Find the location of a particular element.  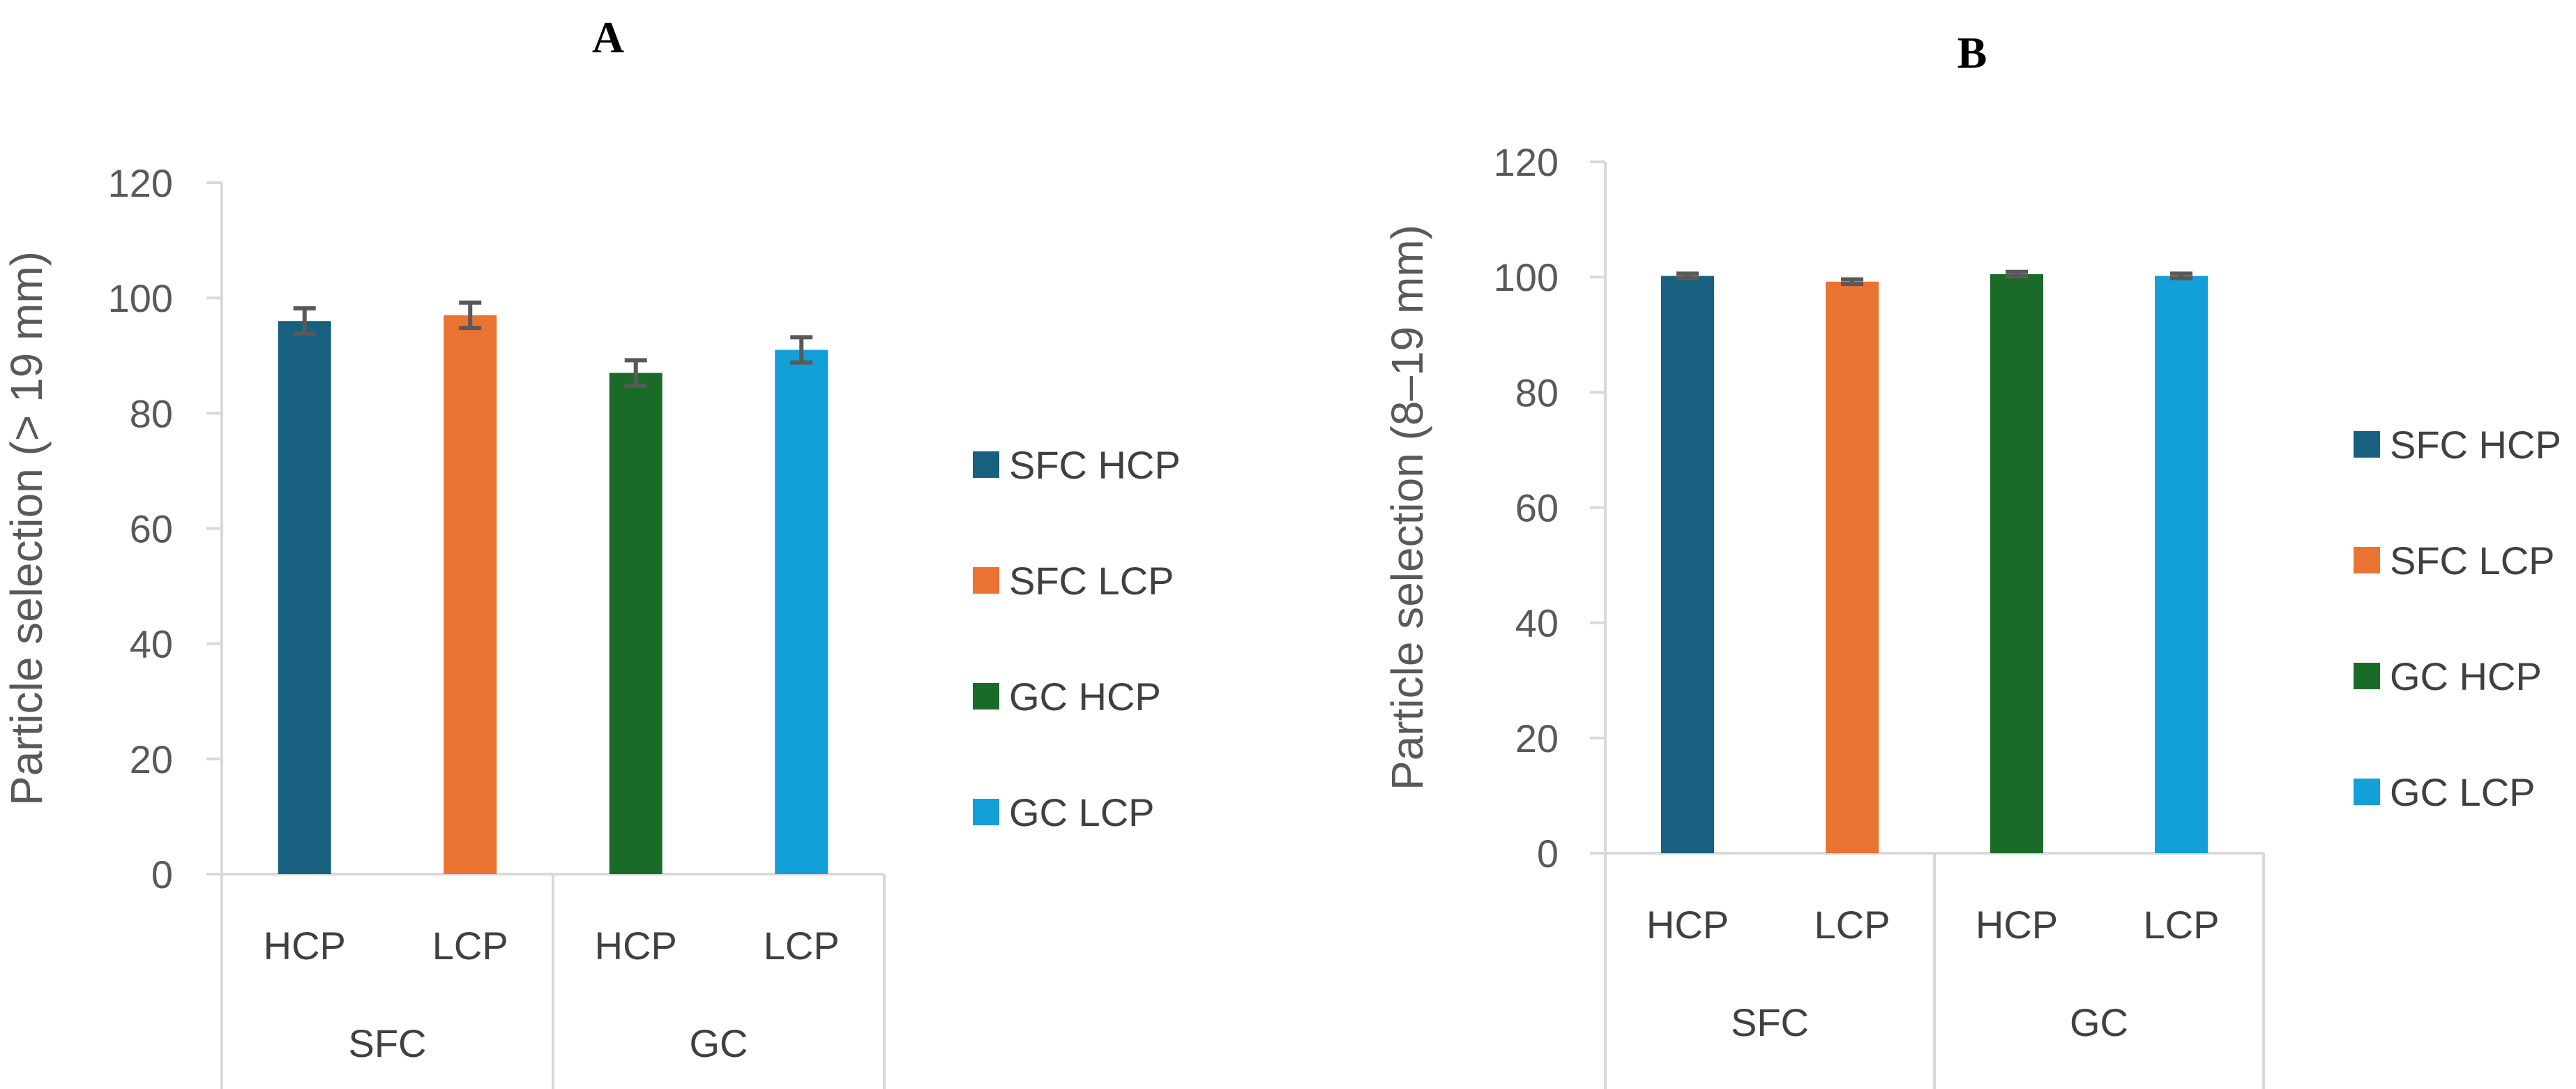

y-axis-title: Particle selection (> 19 mm) is located at coordinates (26, 528).